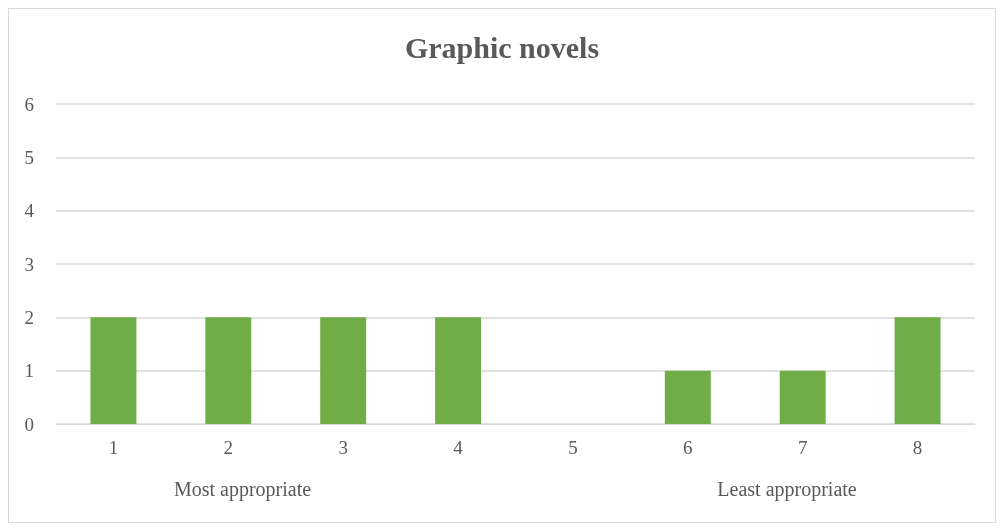  What do you see at coordinates (917, 447) in the screenshot?
I see `x-tick-label: 8` at bounding box center [917, 447].